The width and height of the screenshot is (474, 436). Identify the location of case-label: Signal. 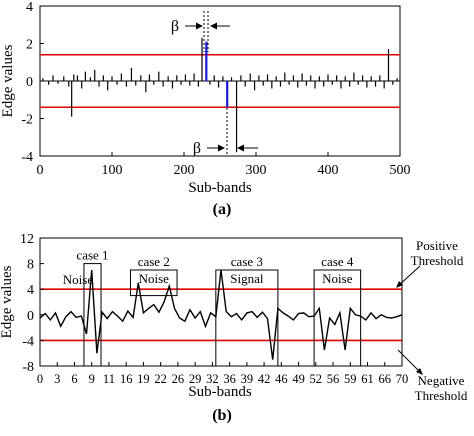
(247, 278).